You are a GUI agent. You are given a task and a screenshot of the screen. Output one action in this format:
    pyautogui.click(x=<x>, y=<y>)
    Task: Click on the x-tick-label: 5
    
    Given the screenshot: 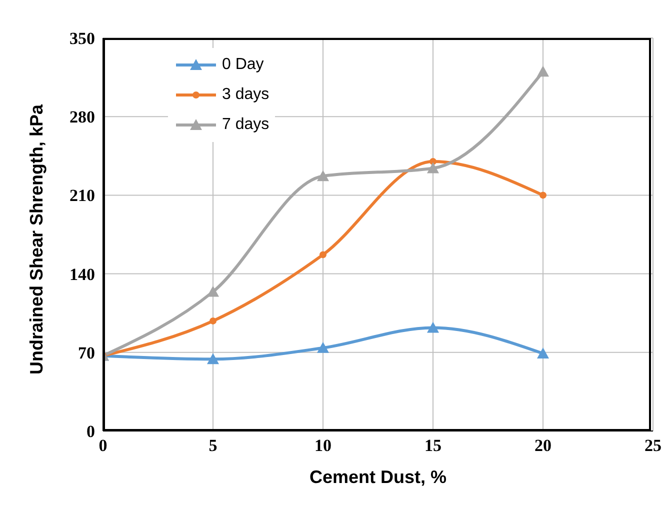 What is the action you would take?
    pyautogui.click(x=213, y=446)
    